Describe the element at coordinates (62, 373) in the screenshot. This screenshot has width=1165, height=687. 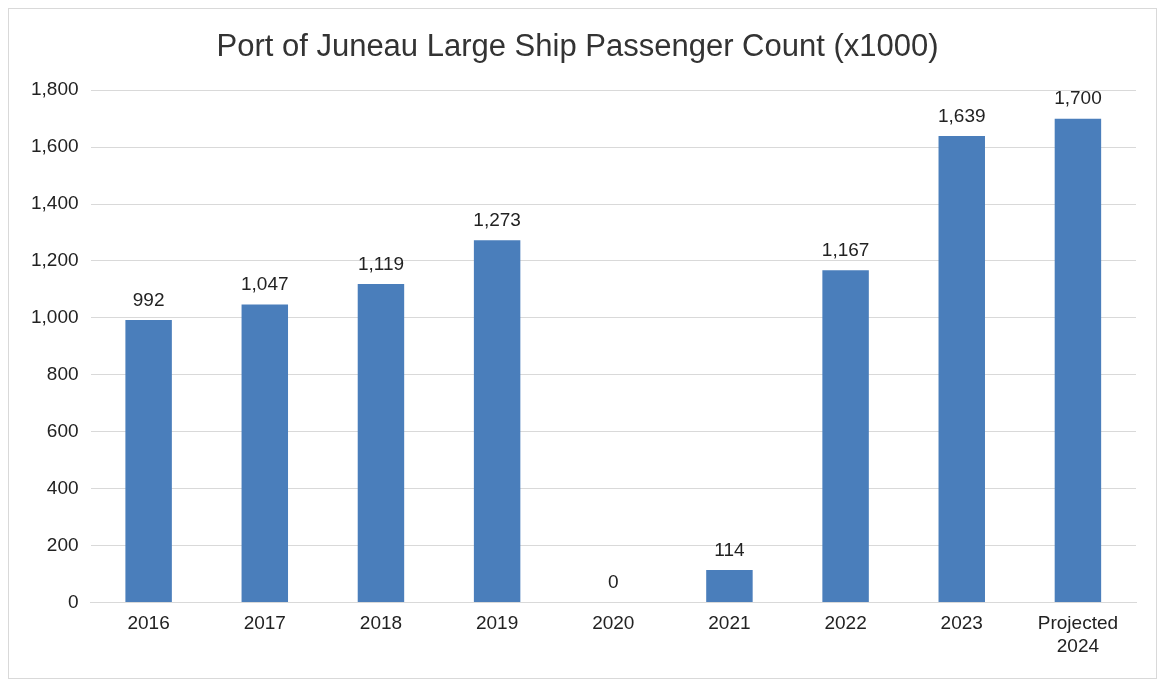
I see `y-tick-label: 800` at that location.